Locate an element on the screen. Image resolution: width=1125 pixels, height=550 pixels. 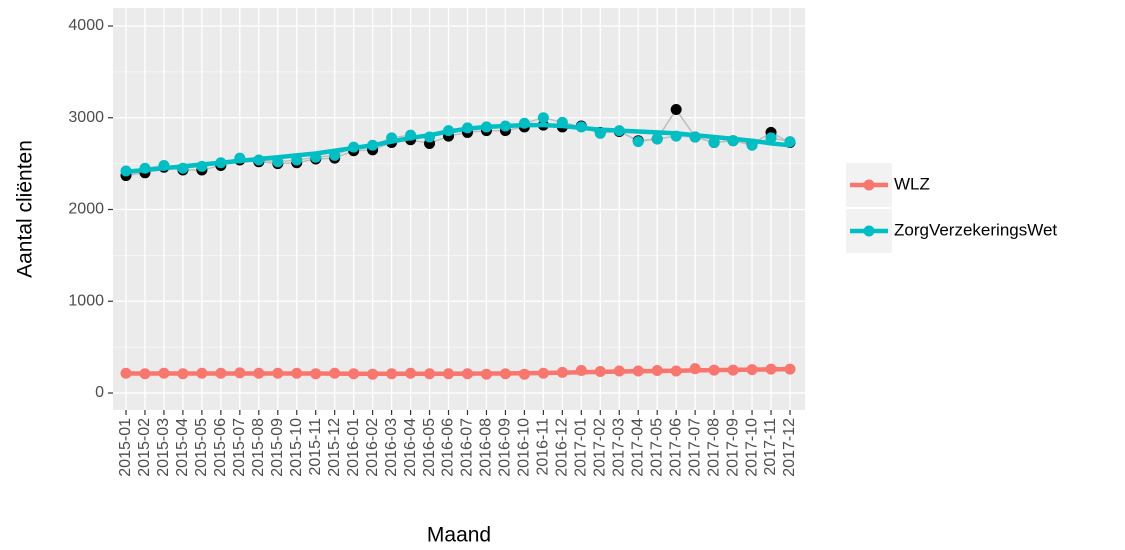
x-tick-label: 2017-04 is located at coordinates (637, 447).